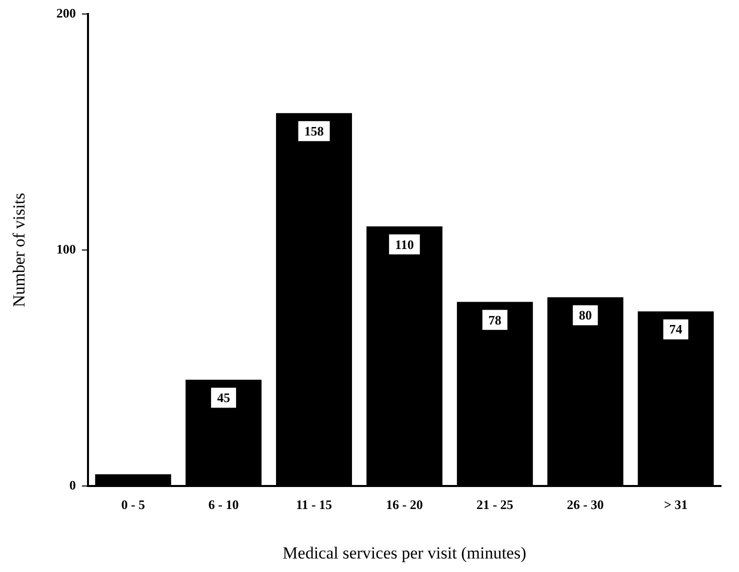 This screenshot has height=572, width=739. What do you see at coordinates (223, 504) in the screenshot?
I see `x-tick-label: 6 - 10` at bounding box center [223, 504].